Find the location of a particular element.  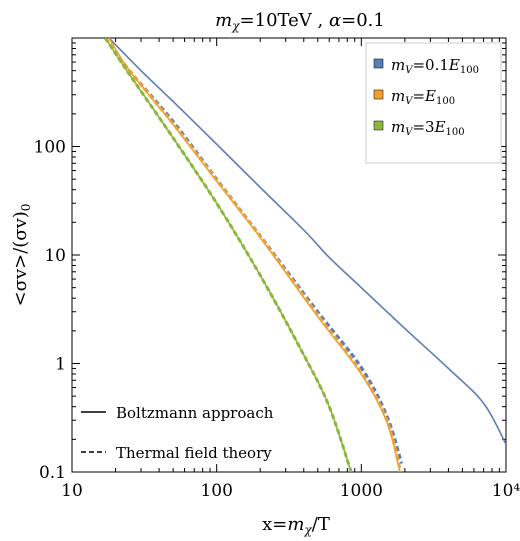

legend: mV=0.1E100 mV=E100 mV=3E100 is located at coordinates (433, 103).